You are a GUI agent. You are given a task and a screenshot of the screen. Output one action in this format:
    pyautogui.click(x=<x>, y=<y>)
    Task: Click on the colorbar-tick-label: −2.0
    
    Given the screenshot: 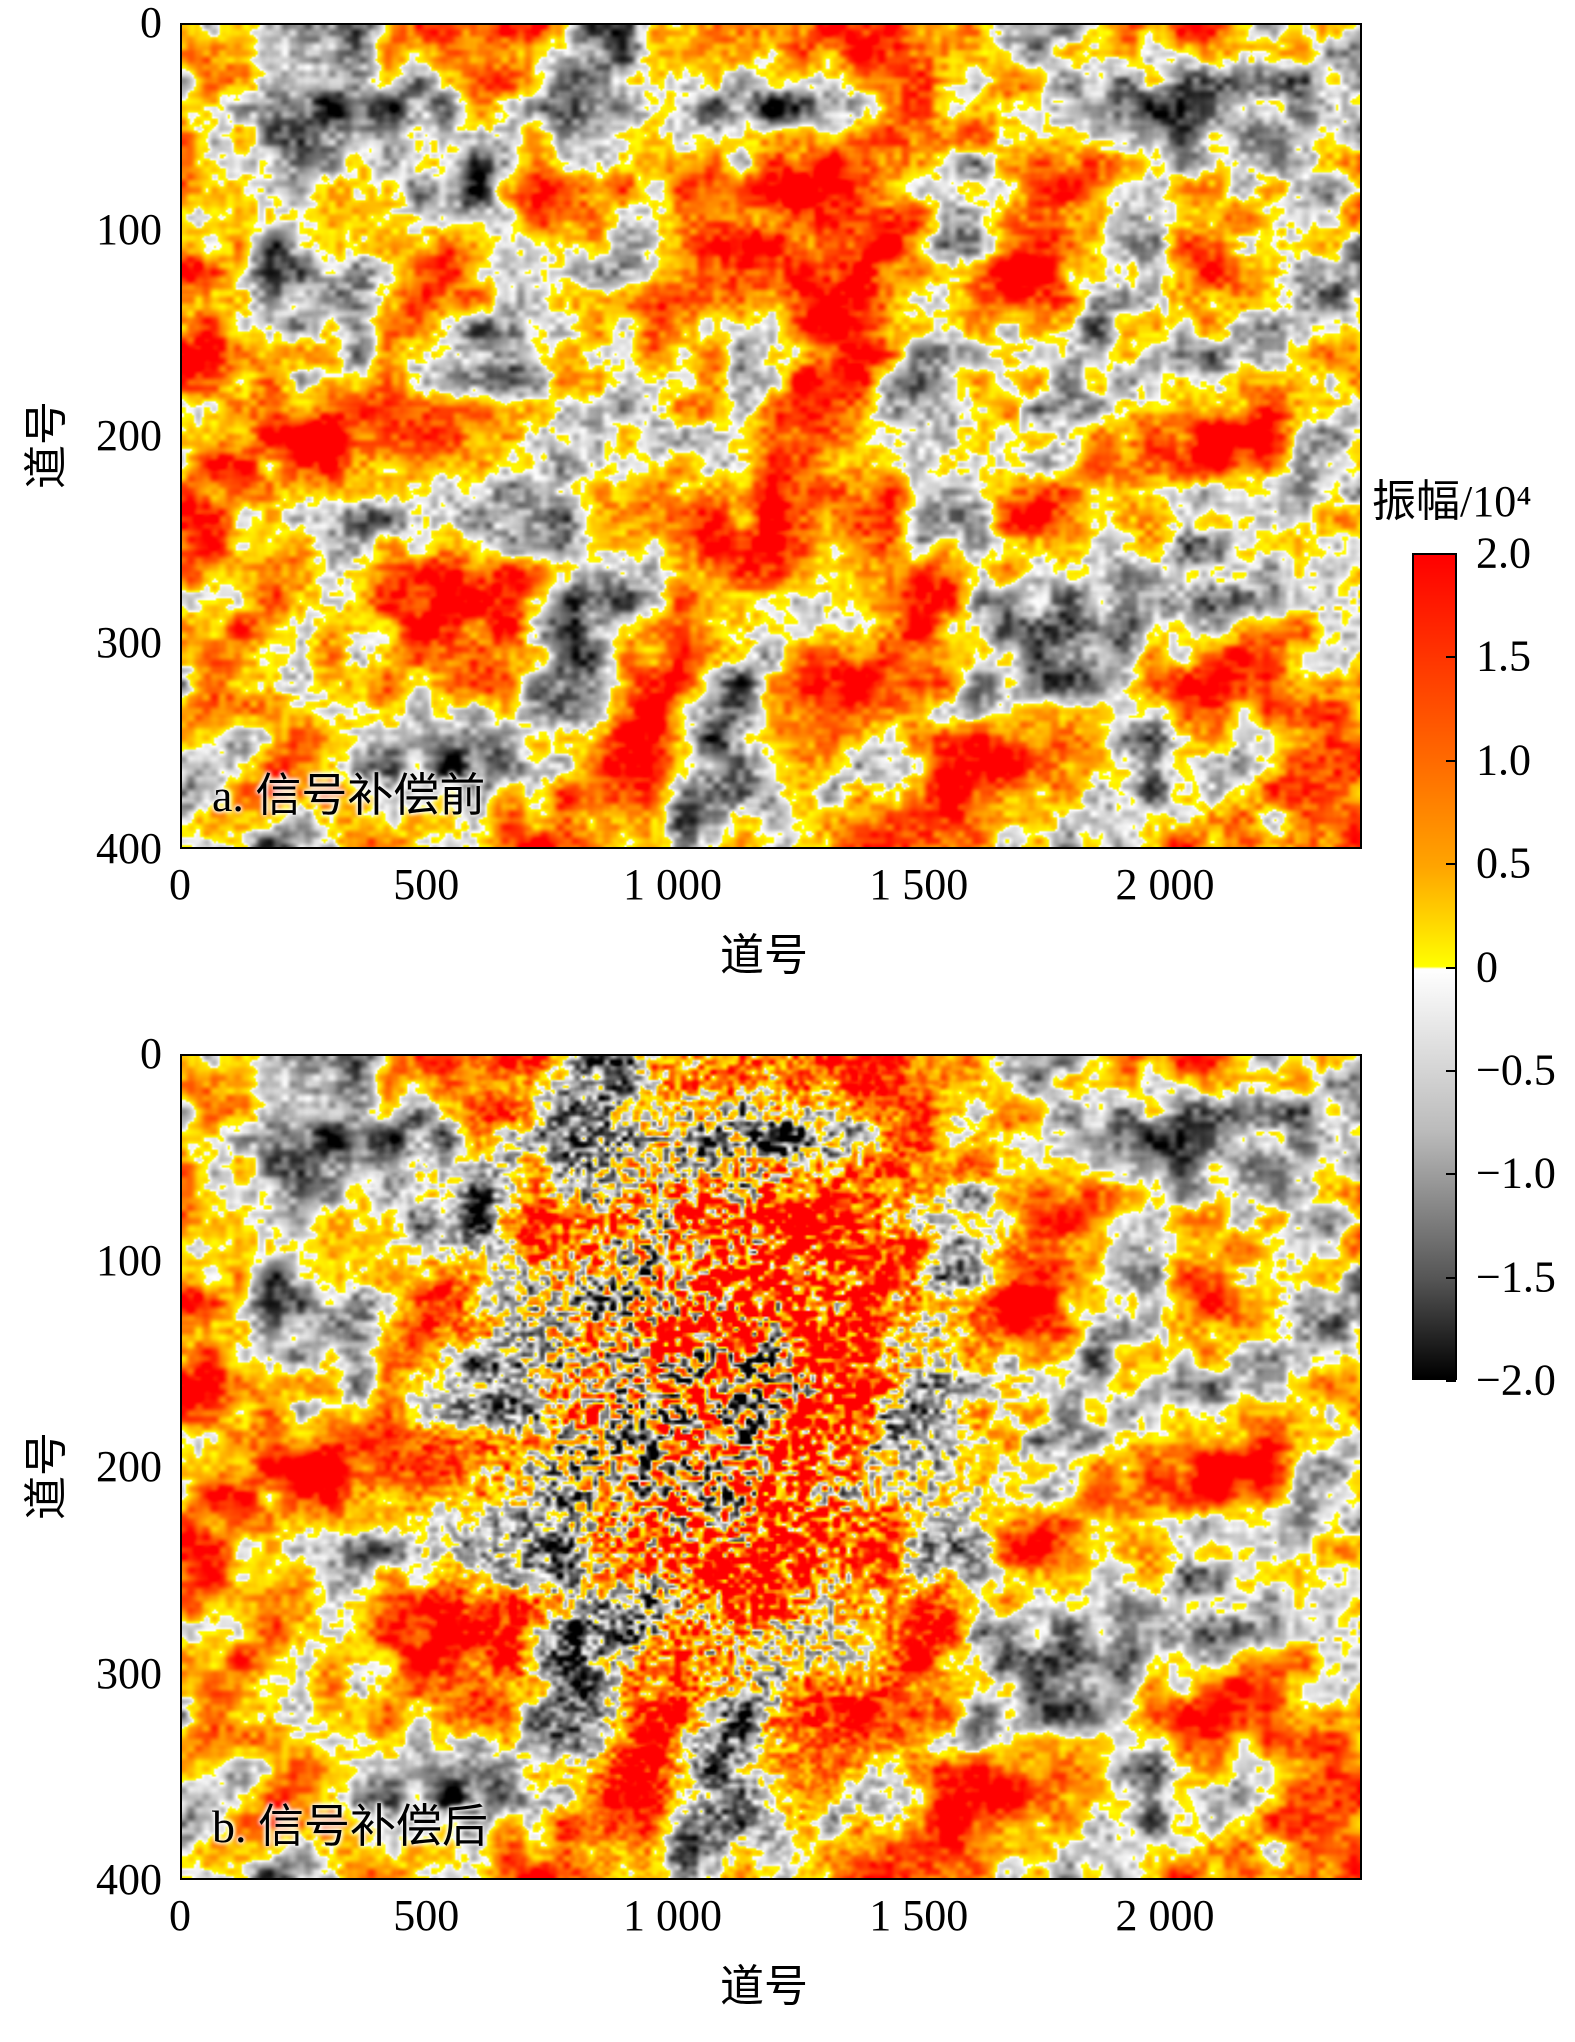 What is the action you would take?
    pyautogui.click(x=1516, y=1380)
    